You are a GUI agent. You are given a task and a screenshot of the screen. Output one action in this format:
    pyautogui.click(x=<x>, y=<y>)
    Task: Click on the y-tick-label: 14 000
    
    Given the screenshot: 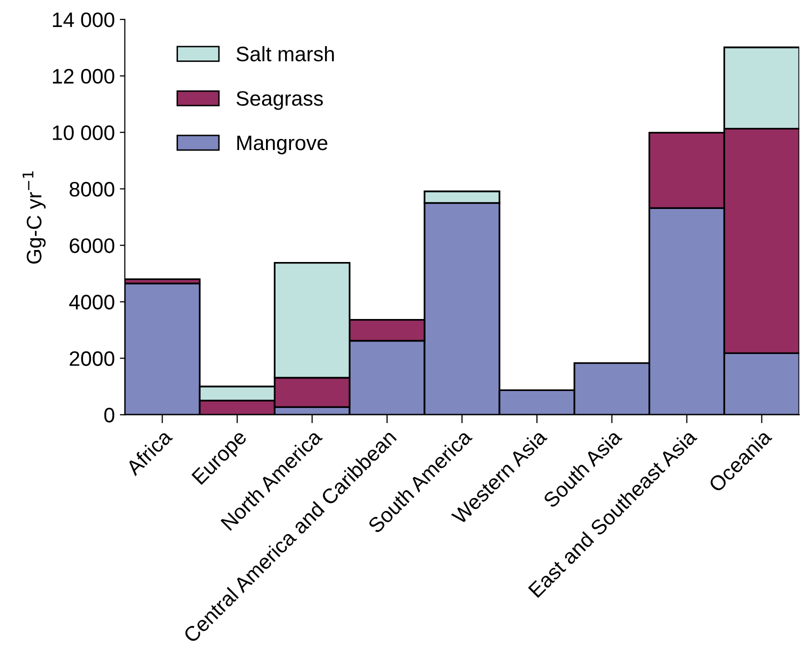 What is the action you would take?
    pyautogui.click(x=83, y=20)
    